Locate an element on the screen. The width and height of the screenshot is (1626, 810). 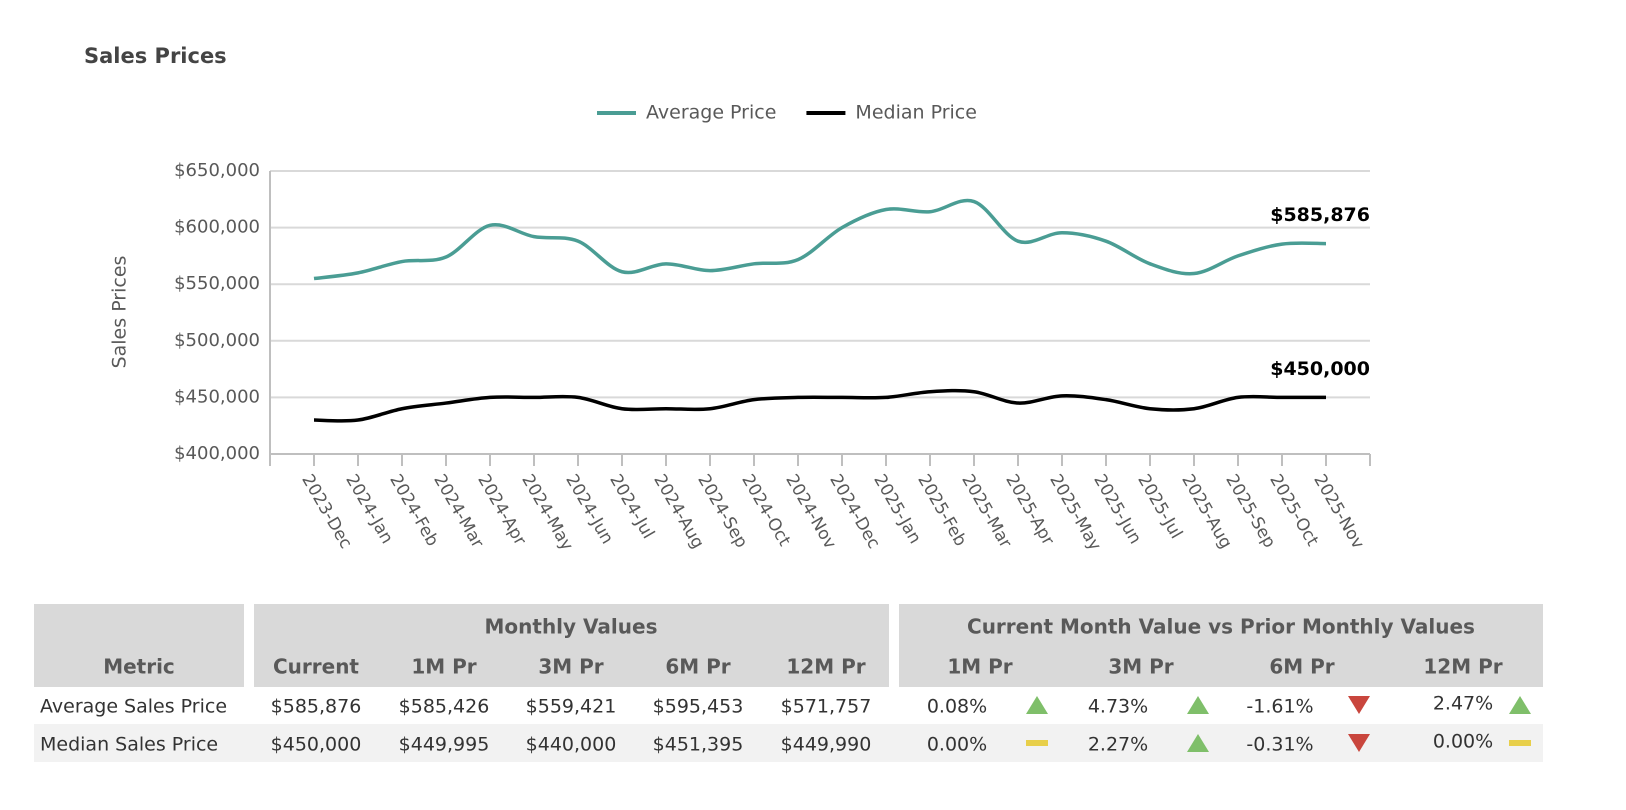
cell: 4.73% is located at coordinates (1118, 707).